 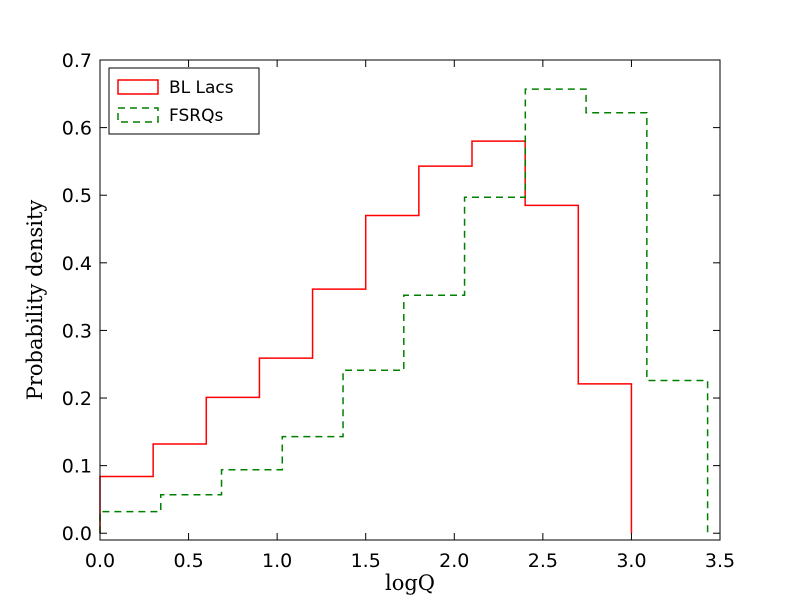 I want to click on y-tick-label: 0.4, so click(x=77, y=264).